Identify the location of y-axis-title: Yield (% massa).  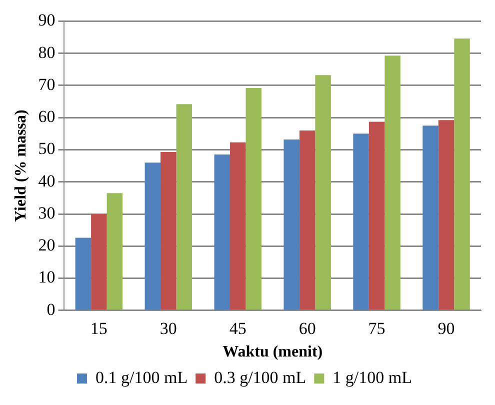
(21, 166).